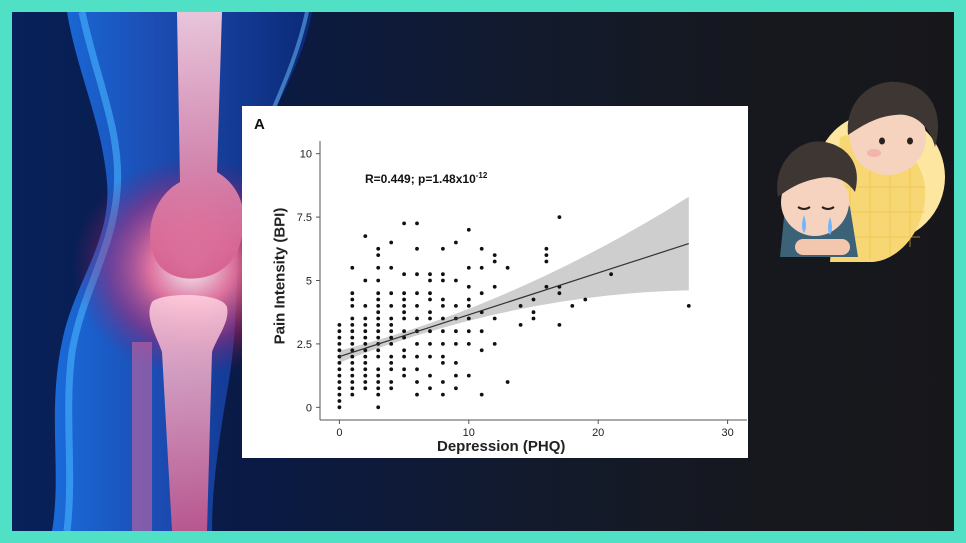 This screenshot has height=543, width=966. Describe the element at coordinates (501, 446) in the screenshot. I see `x-axis-title: Depression (PHQ)` at that location.